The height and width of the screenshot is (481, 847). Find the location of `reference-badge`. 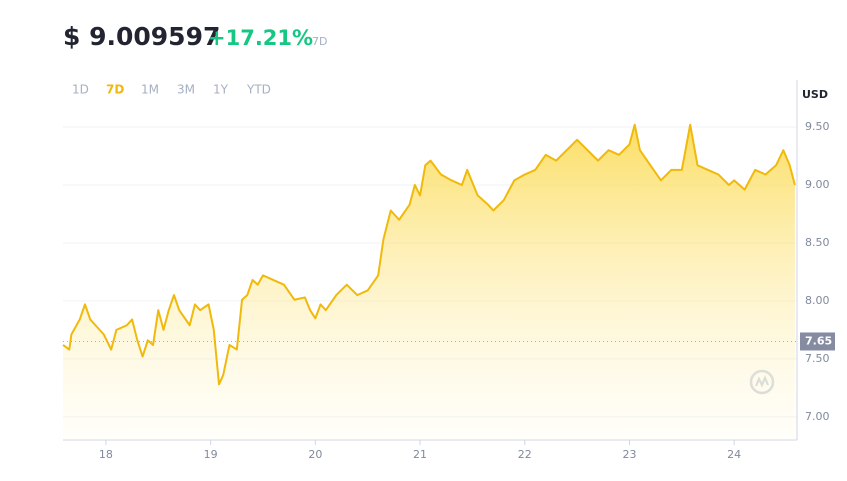

reference-badge is located at coordinates (817, 341).